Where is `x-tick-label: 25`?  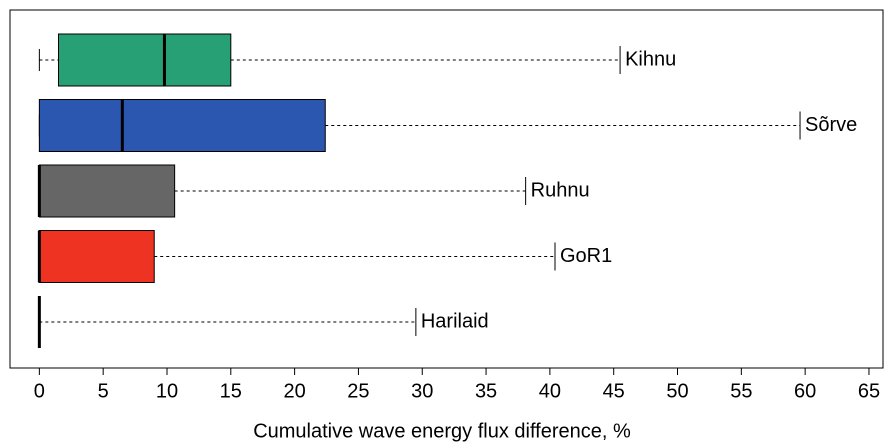 x-tick-label: 25 is located at coordinates (358, 391).